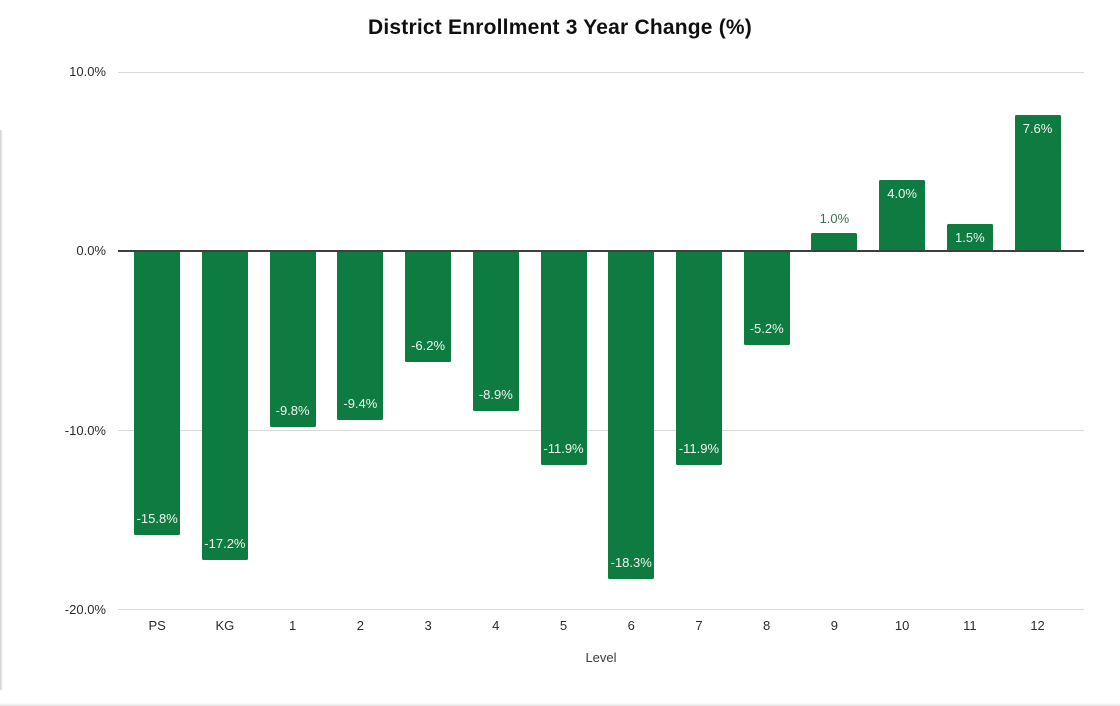 This screenshot has width=1120, height=706. Describe the element at coordinates (631, 625) in the screenshot. I see `x-tick-6: 6` at that location.